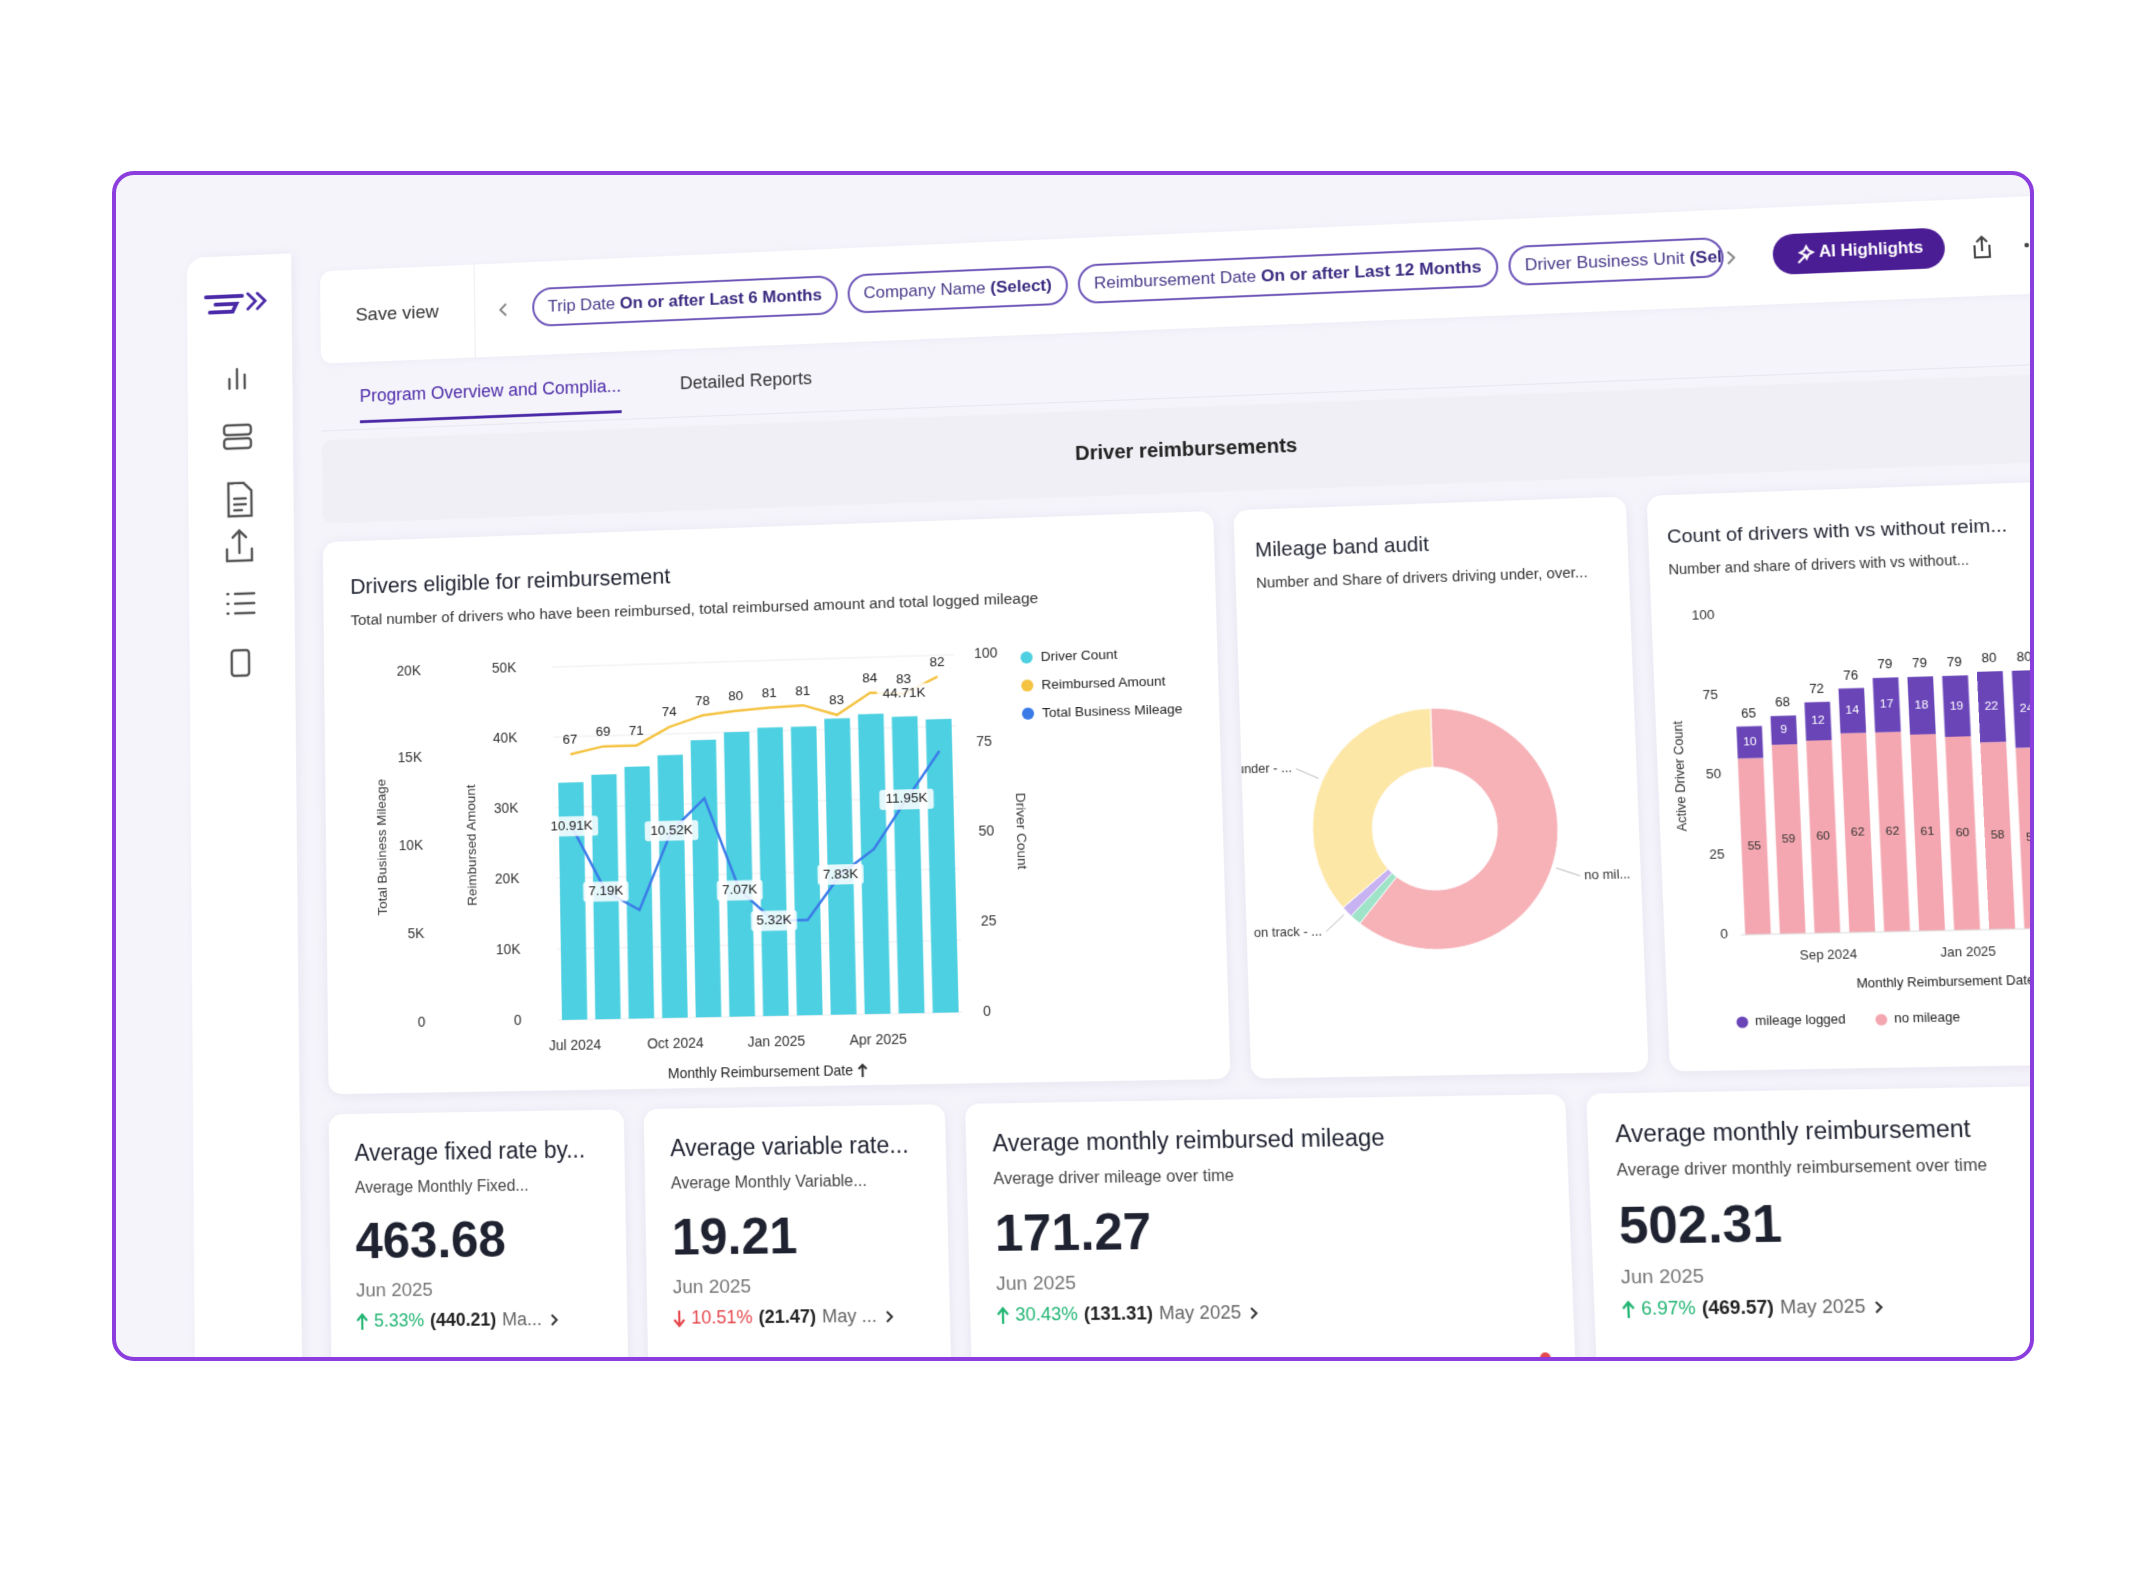  What do you see at coordinates (1892, 831) in the screenshot?
I see `segment-label: 62` at bounding box center [1892, 831].